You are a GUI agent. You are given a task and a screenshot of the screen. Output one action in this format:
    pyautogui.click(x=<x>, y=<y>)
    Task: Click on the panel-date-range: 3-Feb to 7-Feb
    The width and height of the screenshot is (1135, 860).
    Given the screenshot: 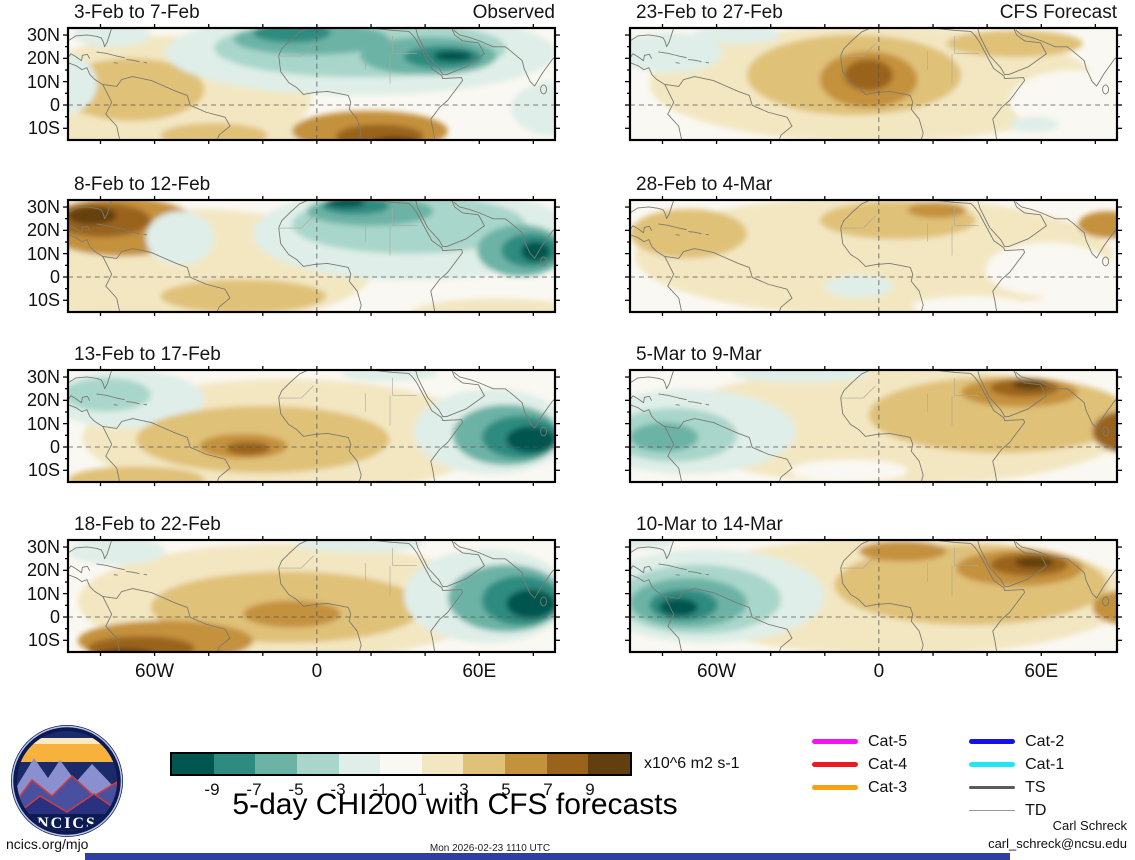 What is the action you would take?
    pyautogui.click(x=137, y=12)
    